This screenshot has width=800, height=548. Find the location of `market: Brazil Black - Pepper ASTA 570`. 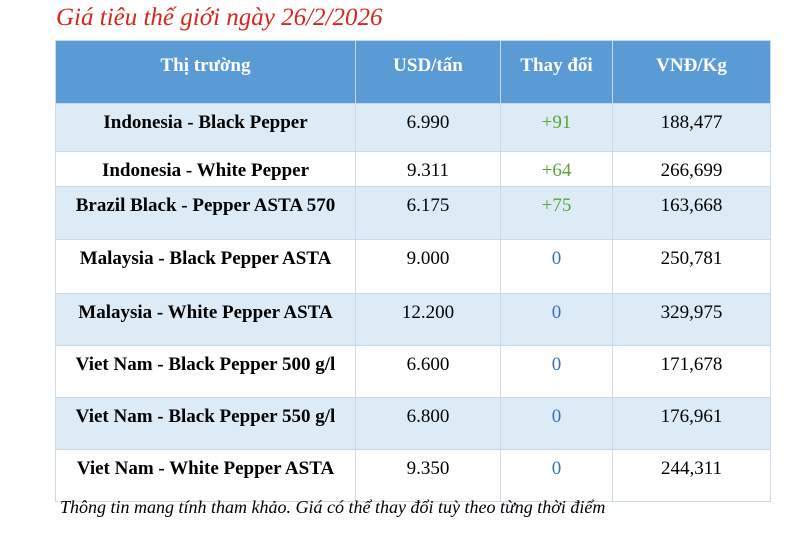

market: Brazil Black - Pepper ASTA 570 is located at coordinates (205, 213).